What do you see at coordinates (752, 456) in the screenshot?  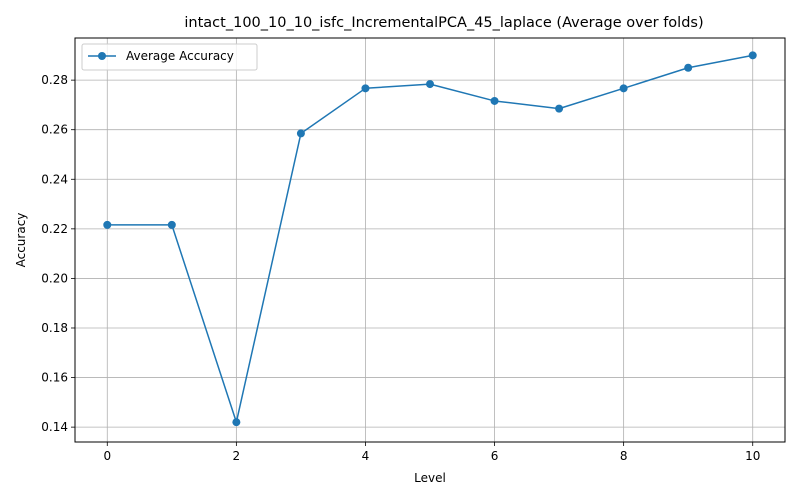 I see `x-tick-label: 10` at bounding box center [752, 456].